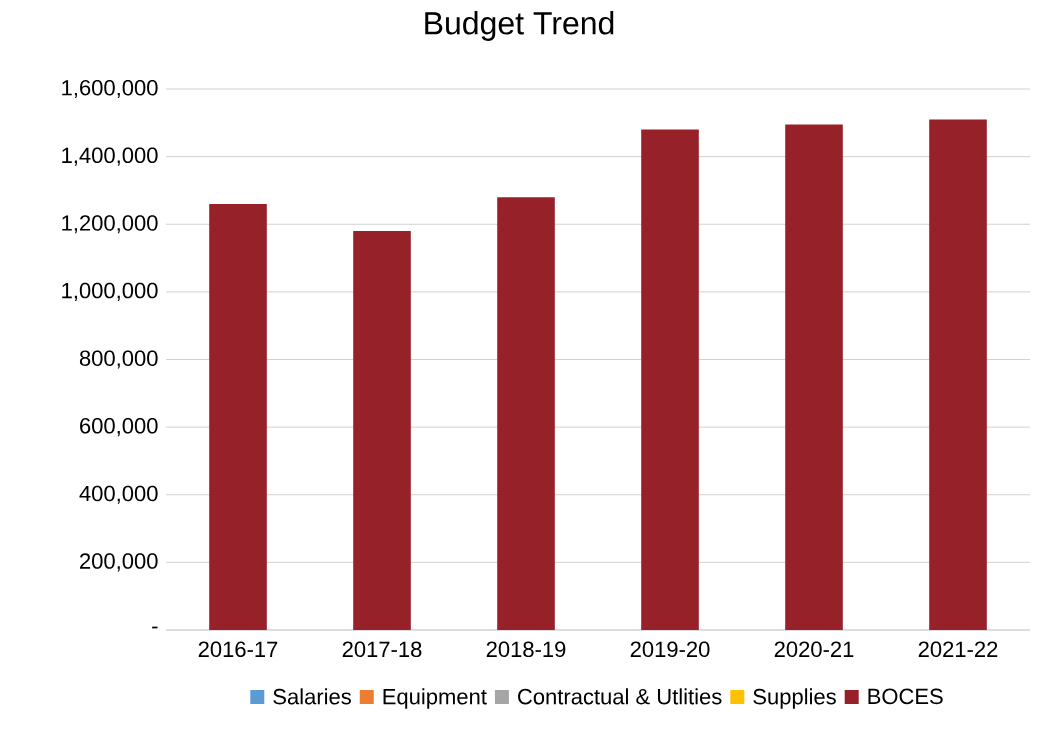 Image resolution: width=1038 pixels, height=750 pixels. Describe the element at coordinates (118, 494) in the screenshot. I see `y-tick-label: 400,000` at that location.